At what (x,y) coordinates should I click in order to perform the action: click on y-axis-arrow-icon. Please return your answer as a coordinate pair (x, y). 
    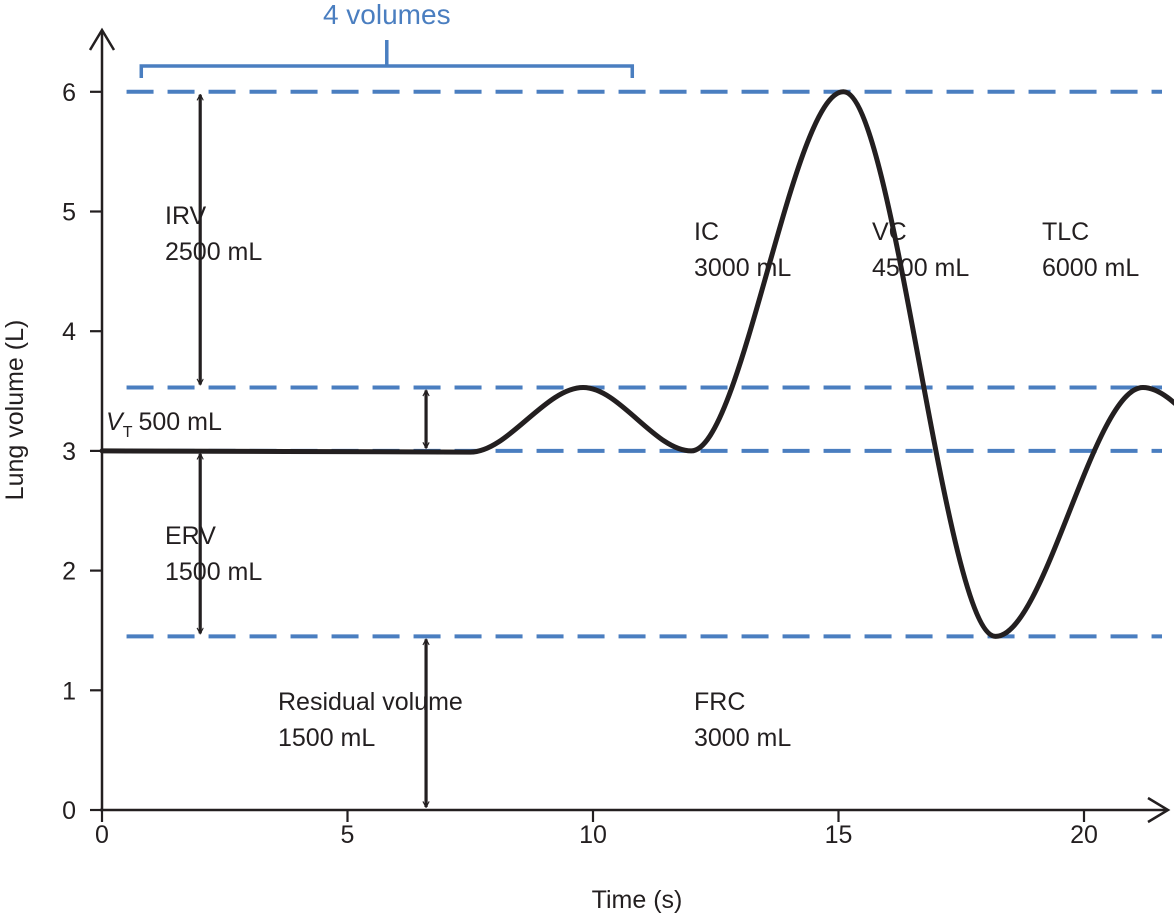
    Looking at the image, I should click on (102, 39).